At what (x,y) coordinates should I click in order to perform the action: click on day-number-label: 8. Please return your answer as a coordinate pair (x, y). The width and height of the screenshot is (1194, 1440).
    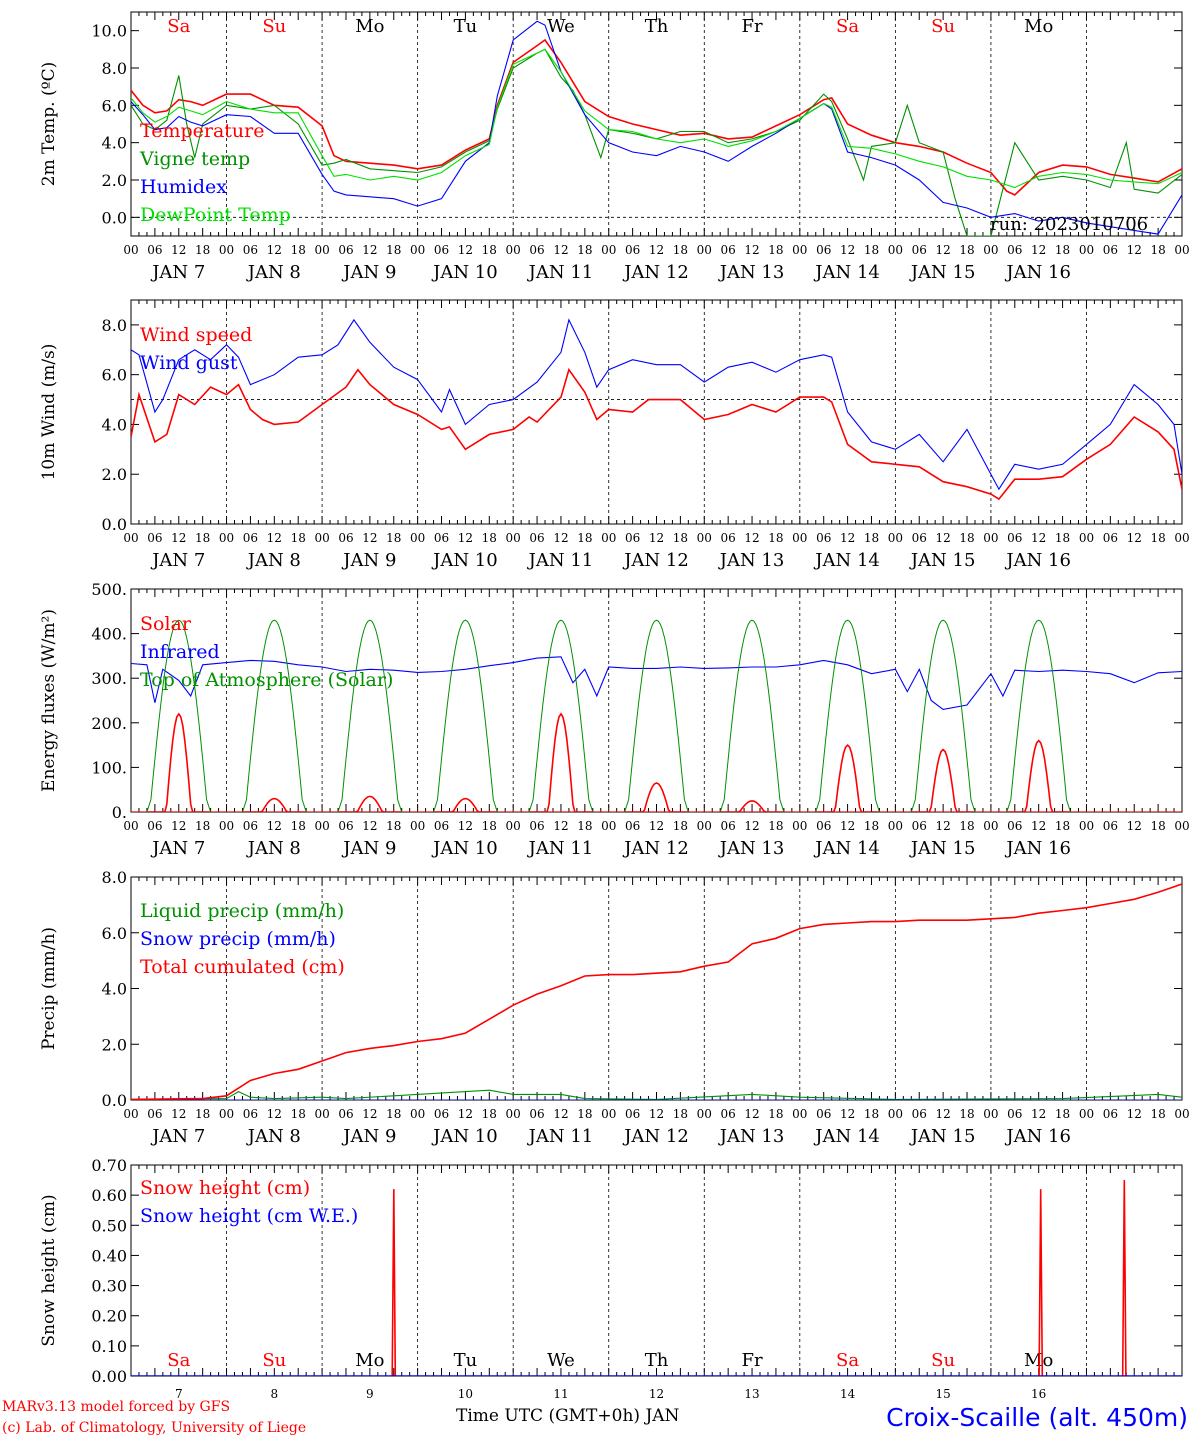
    Looking at the image, I should click on (274, 1394).